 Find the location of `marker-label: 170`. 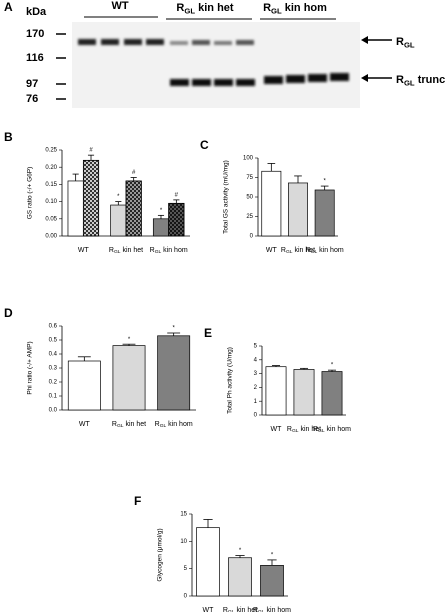

marker-label: 170 is located at coordinates (35, 34).